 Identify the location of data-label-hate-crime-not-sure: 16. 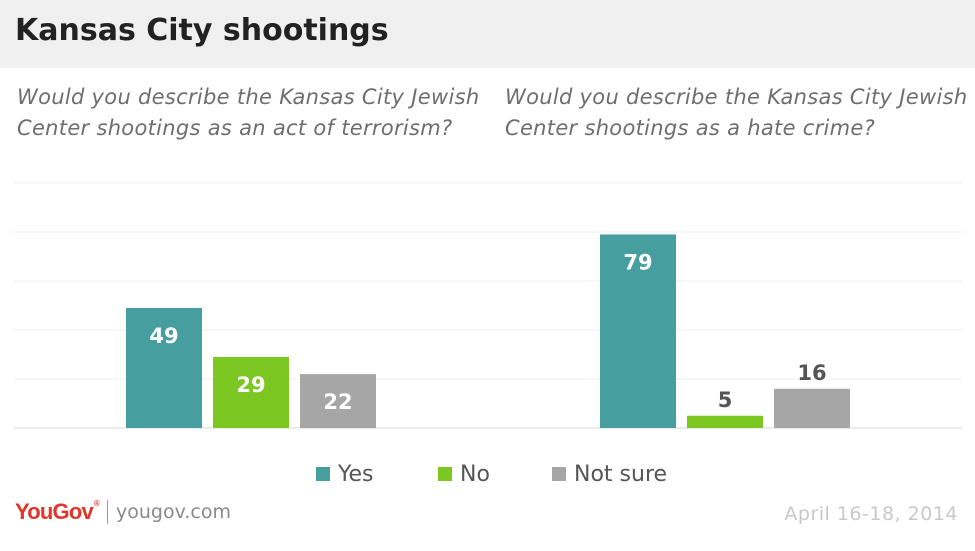
(811, 373).